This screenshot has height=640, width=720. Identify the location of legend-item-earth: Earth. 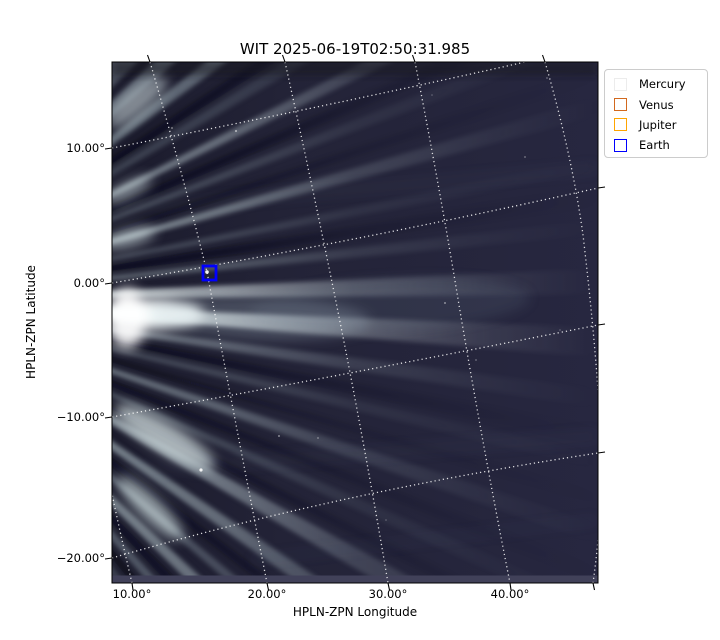
(660, 145).